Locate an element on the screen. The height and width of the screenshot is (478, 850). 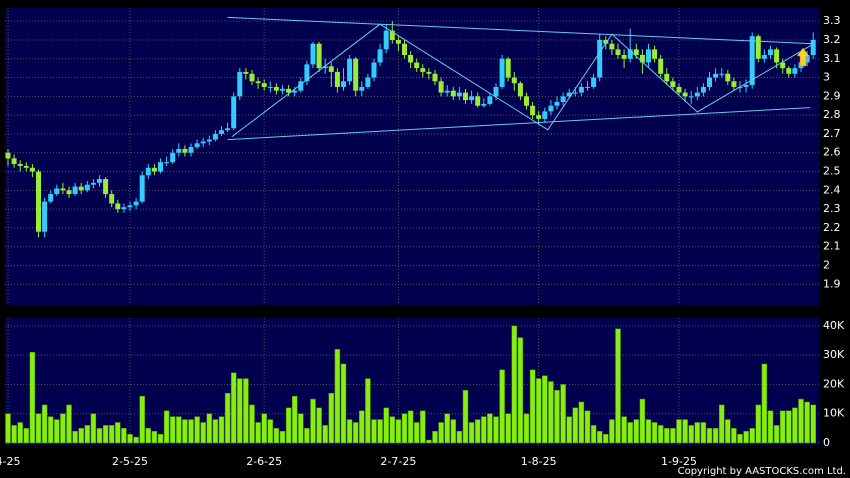
y-tick-label: 2.7 is located at coordinates (832, 133).